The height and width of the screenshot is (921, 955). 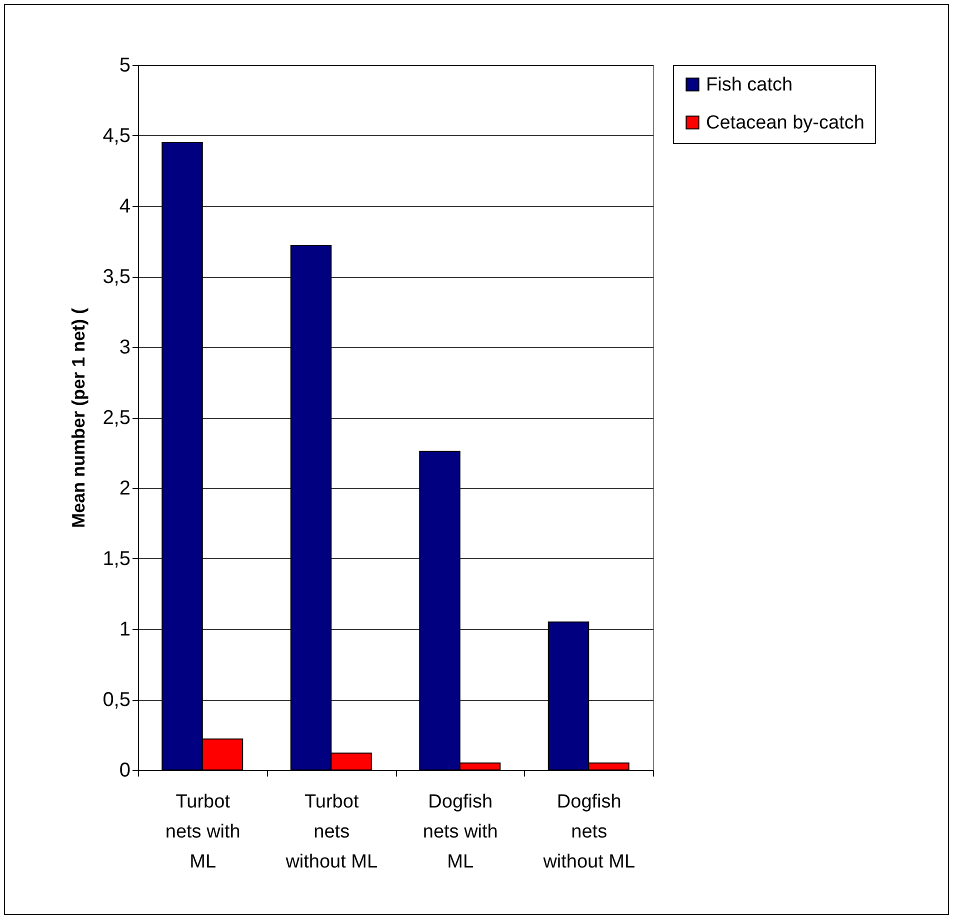 I want to click on y-tick-label: 0,5, so click(x=116, y=700).